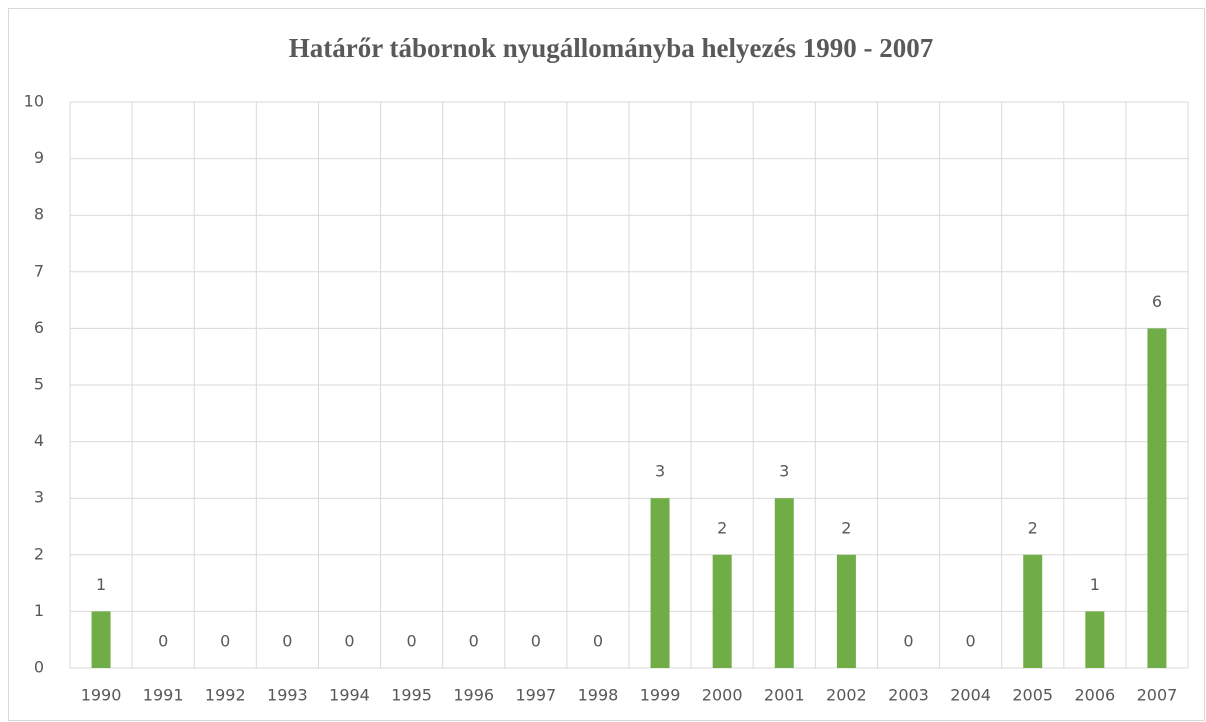 The width and height of the screenshot is (1206, 722). What do you see at coordinates (1032, 695) in the screenshot?
I see `x-tick-label: 2005` at bounding box center [1032, 695].